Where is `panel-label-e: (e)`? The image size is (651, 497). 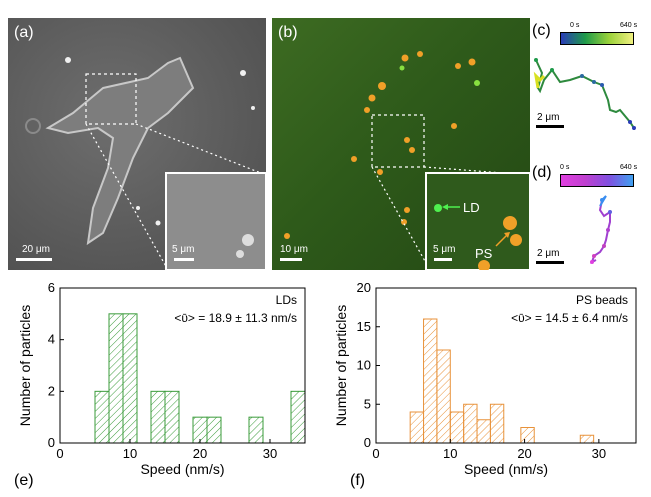 panel-label-e: (e) is located at coordinates (24, 480).